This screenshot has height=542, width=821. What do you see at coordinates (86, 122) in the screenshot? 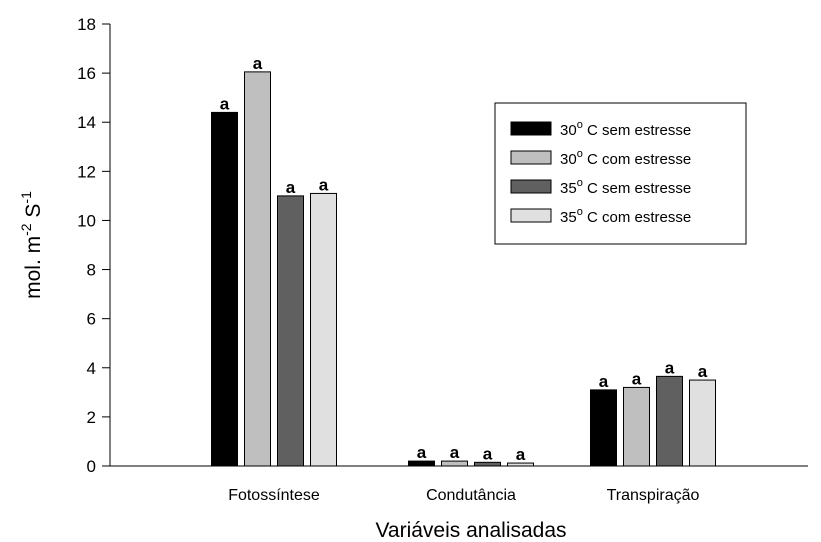
I see `y-tick-label: 14` at bounding box center [86, 122].